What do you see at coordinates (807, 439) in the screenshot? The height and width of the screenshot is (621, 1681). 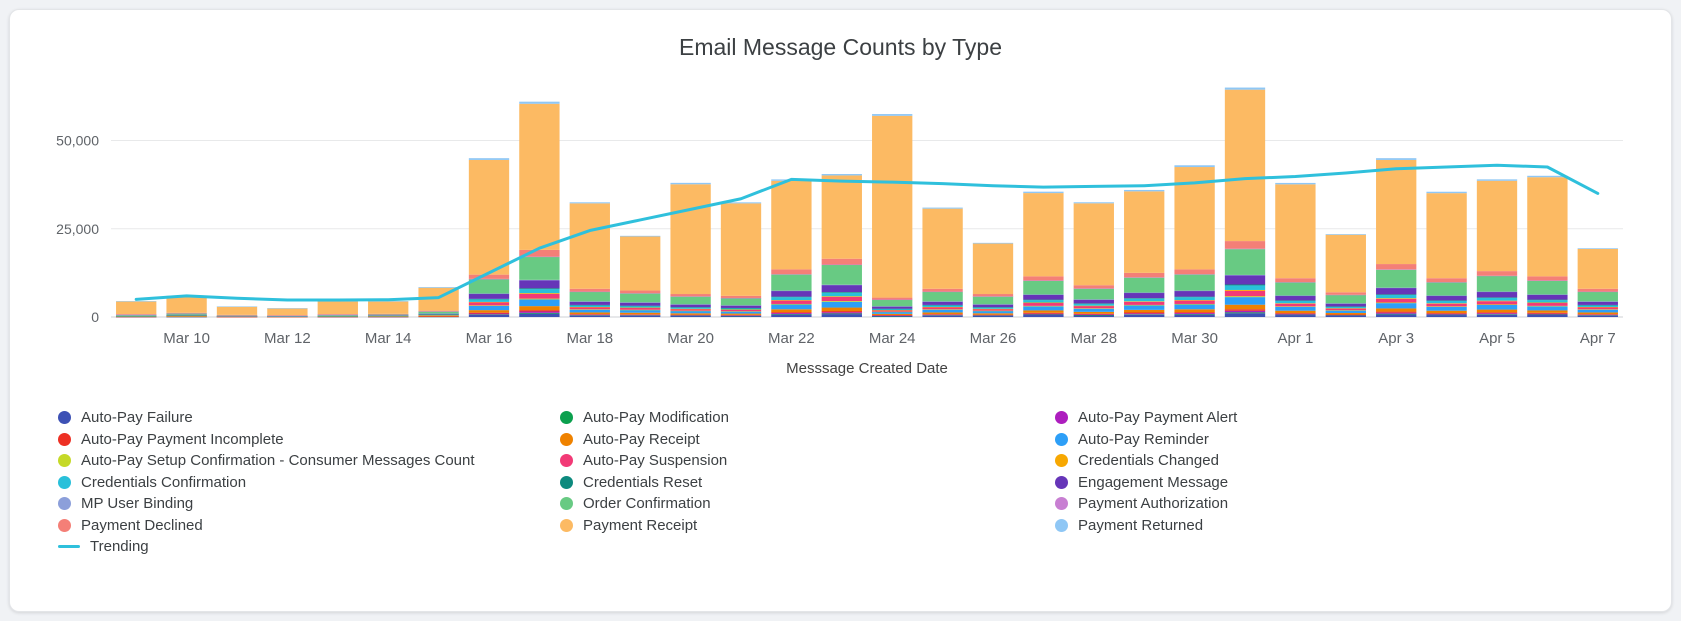 I see `legend-item: Auto-Pay Receipt` at bounding box center [807, 439].